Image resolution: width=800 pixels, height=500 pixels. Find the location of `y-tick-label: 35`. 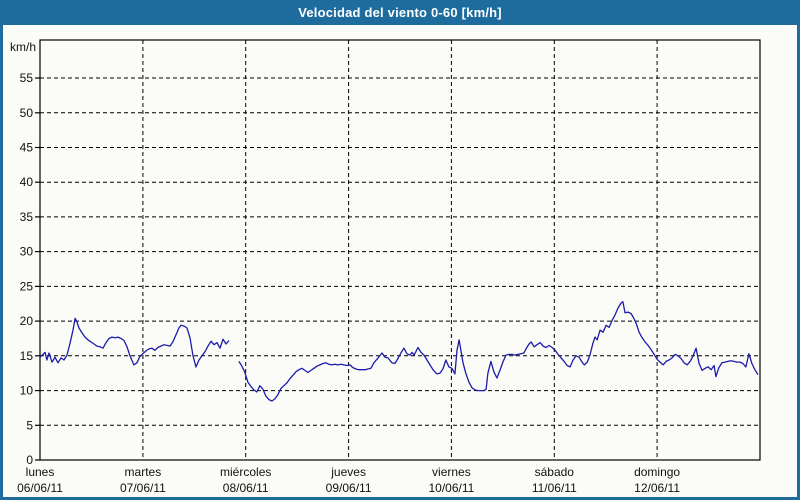

y-tick-label: 35 is located at coordinates (27, 217).